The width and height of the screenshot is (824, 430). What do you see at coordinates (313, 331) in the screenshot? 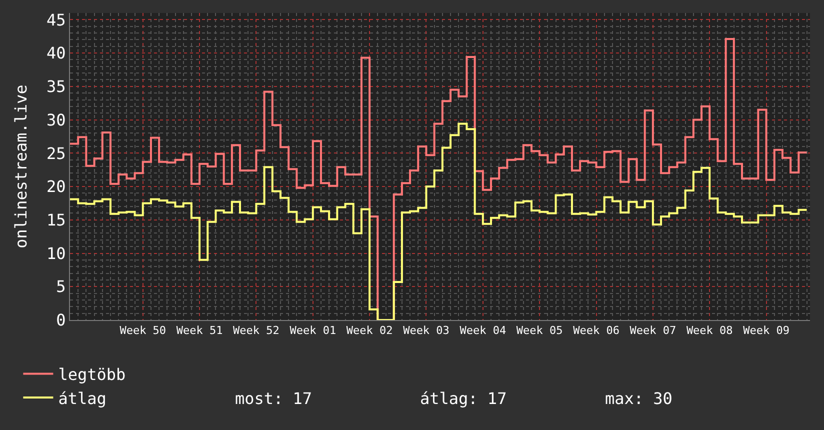
I see `x-tick-label: Week 01` at bounding box center [313, 331].